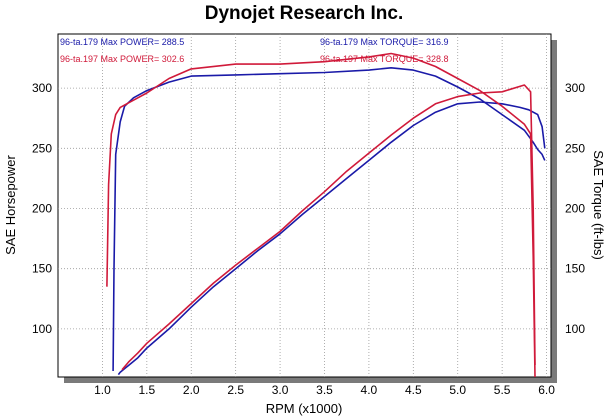  I want to click on x-tick-labels: 1.0 1.5 2.0 2.5 3.0 3.5 4.0 4.5 5.0 5.5 6.0, so click(324, 390).